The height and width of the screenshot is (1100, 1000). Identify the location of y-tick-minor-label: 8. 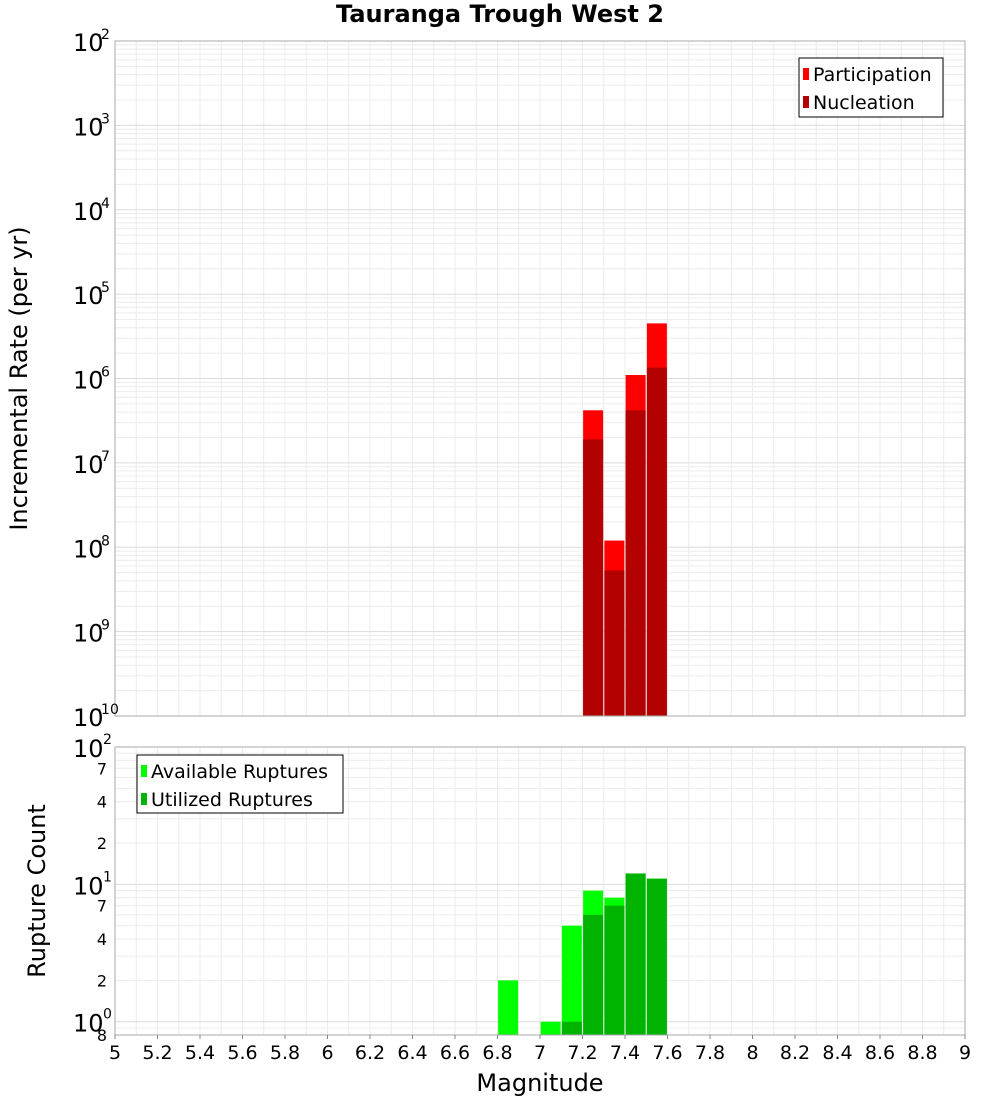
(102, 1035).